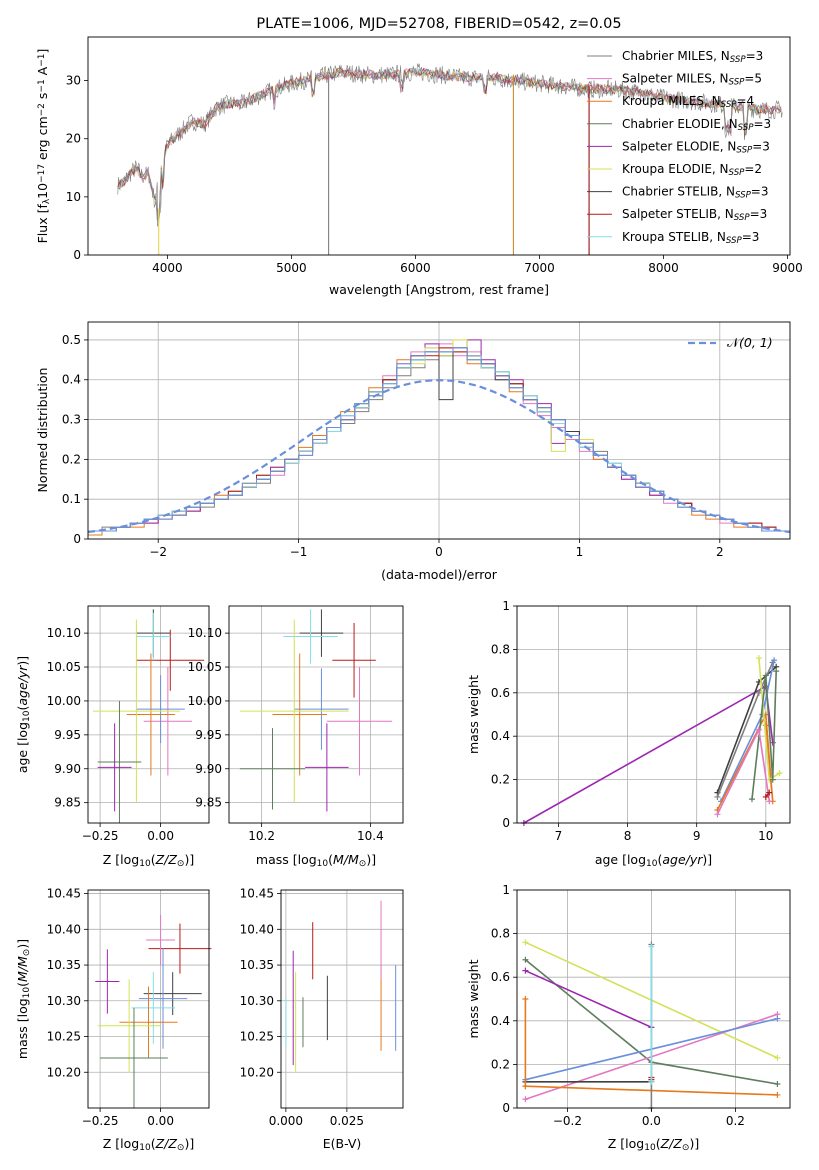 Image resolution: width=819 pixels, height=1170 pixels. I want to click on weight_vs_age-frame: 7 8 9 10 0 0.2 0.4 0.6 0.8 1, so click(641, 721).